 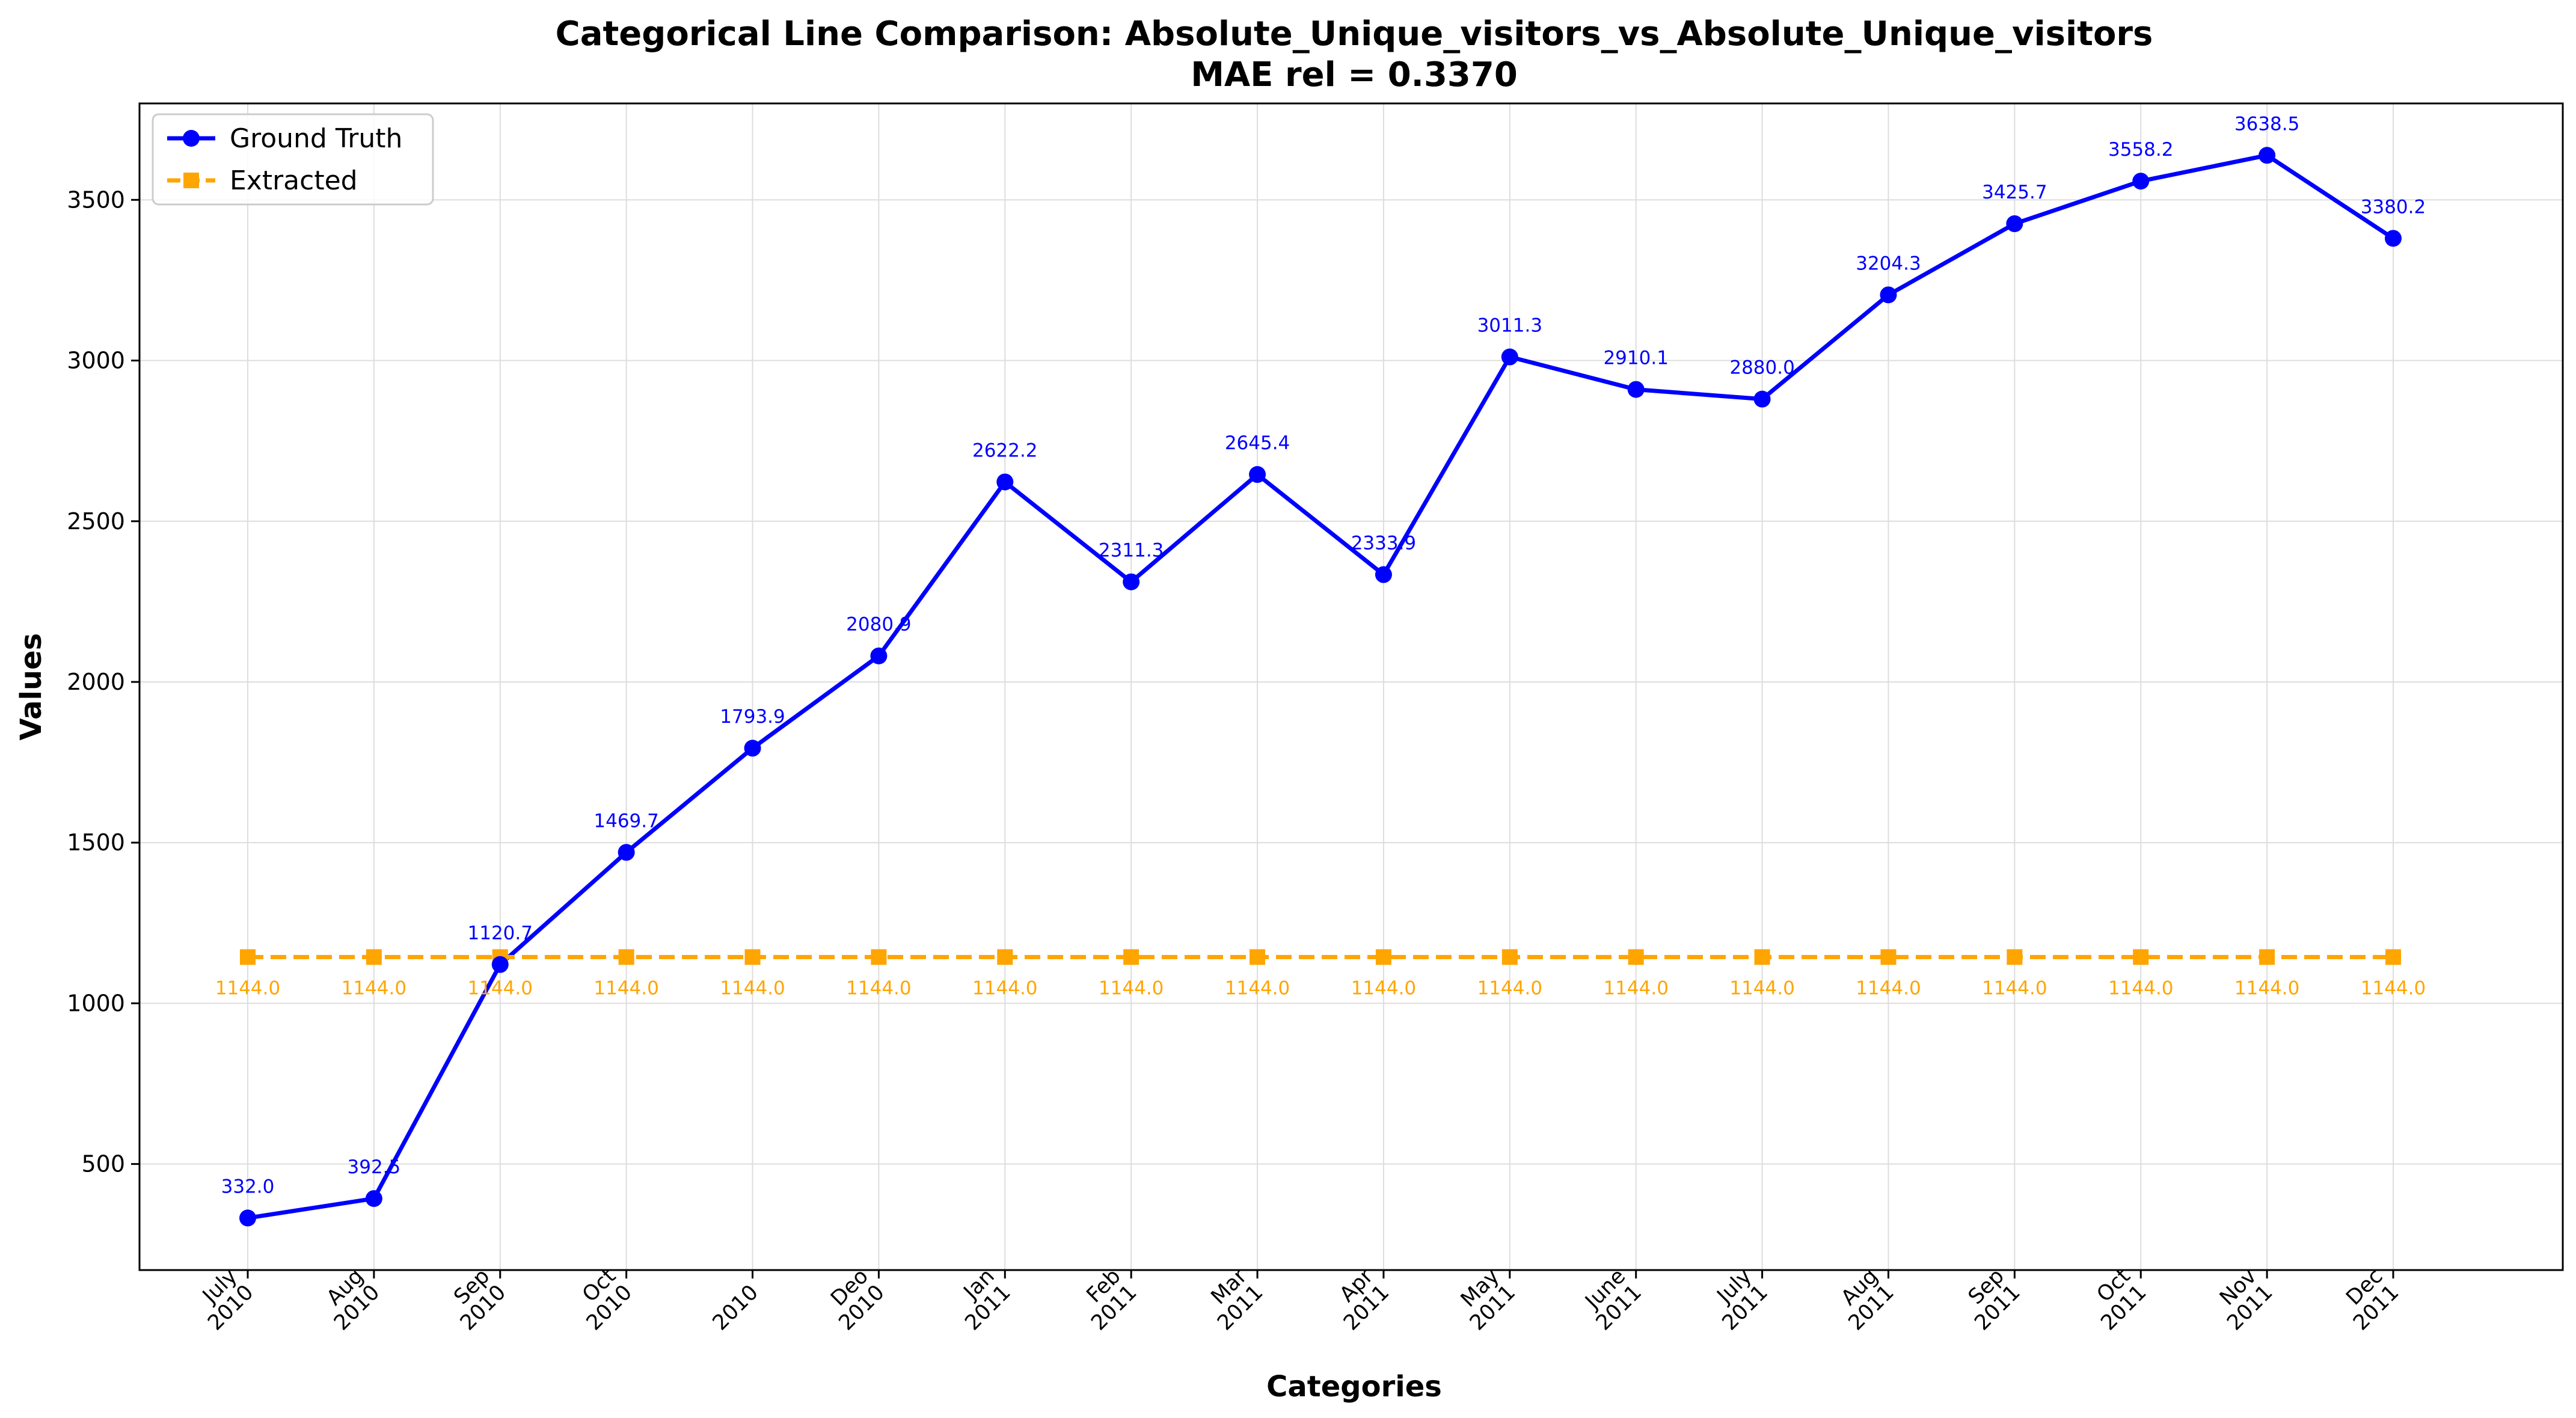 I want to click on data-label: 332.0, so click(x=248, y=1186).